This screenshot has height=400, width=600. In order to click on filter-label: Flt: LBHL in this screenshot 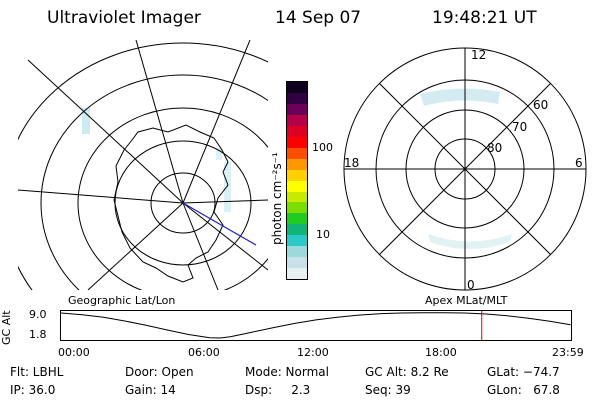, I will do `click(37, 372)`.